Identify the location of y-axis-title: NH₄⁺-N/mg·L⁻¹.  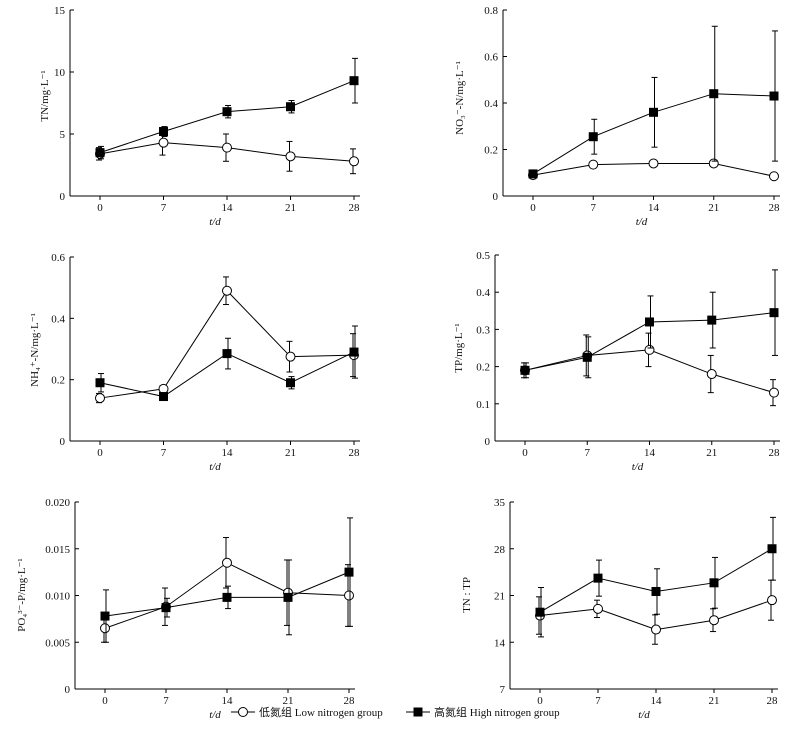
(35, 350).